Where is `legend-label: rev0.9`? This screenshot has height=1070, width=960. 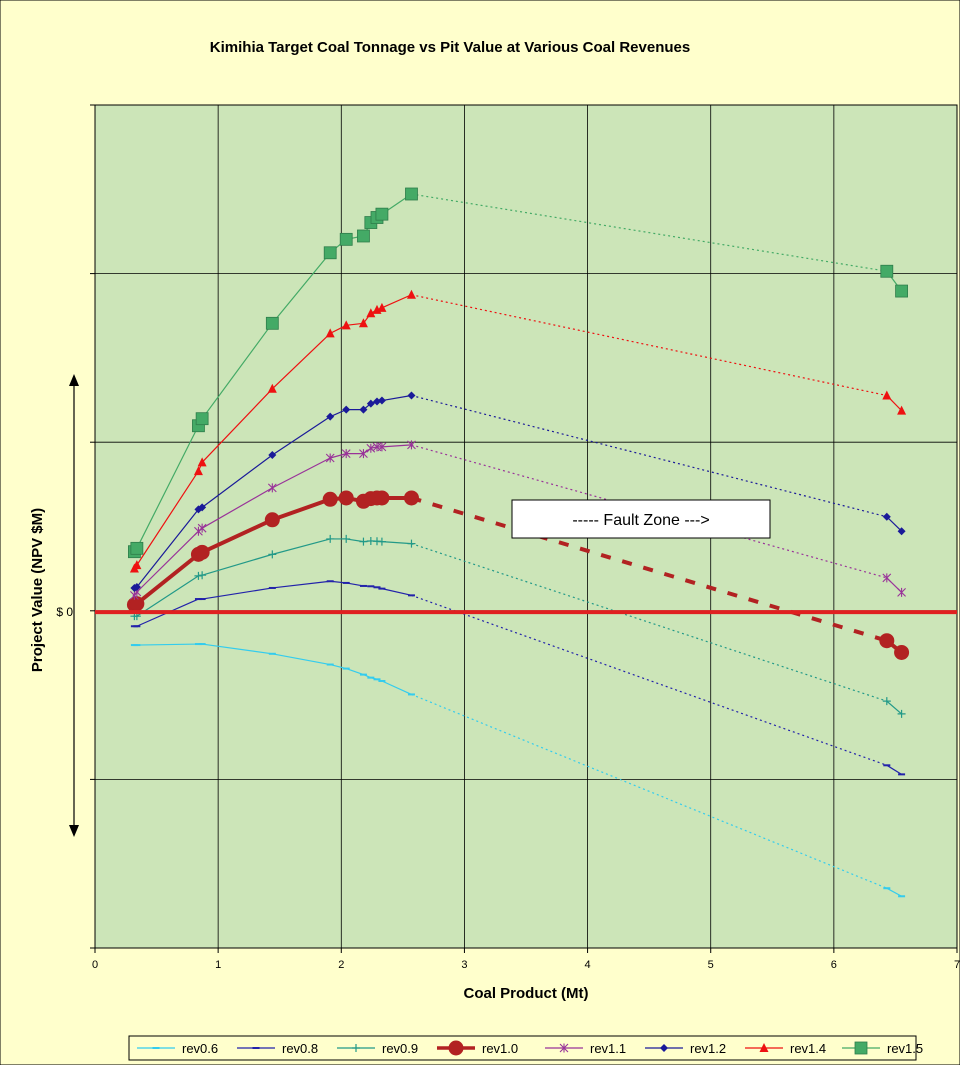
legend-label: rev0.9 is located at coordinates (400, 1048).